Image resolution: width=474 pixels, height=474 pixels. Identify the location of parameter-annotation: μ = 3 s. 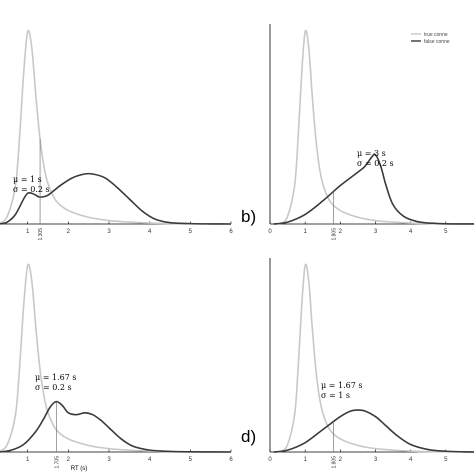
(371, 153).